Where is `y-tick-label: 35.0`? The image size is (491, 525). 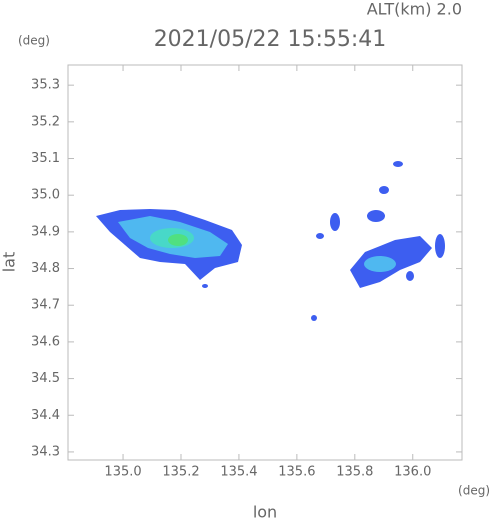
y-tick-label: 35.0 is located at coordinates (45, 195).